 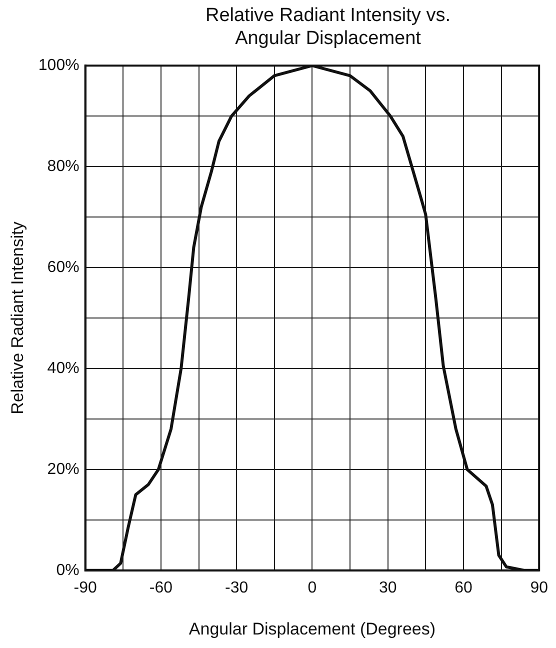 I want to click on x-tick-label: 90, so click(x=539, y=587).